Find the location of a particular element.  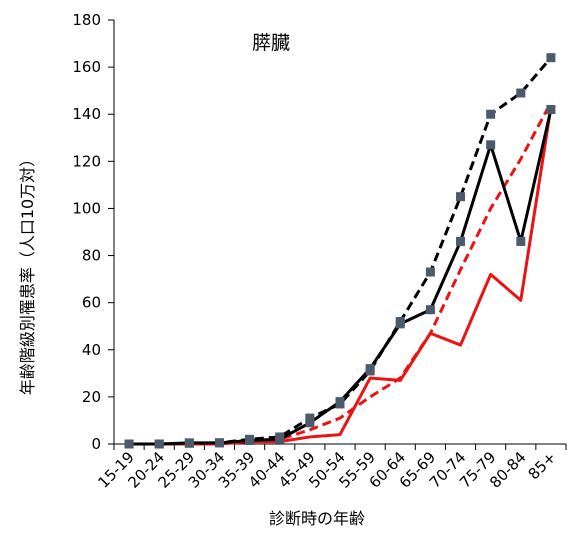

y-tick-label: 120 is located at coordinates (86, 161).